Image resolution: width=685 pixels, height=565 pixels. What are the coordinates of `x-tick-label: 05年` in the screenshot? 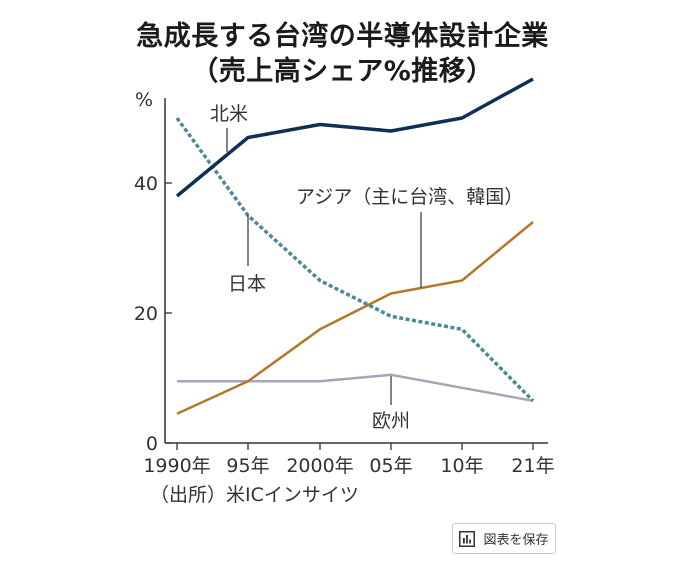 It's located at (390, 466).